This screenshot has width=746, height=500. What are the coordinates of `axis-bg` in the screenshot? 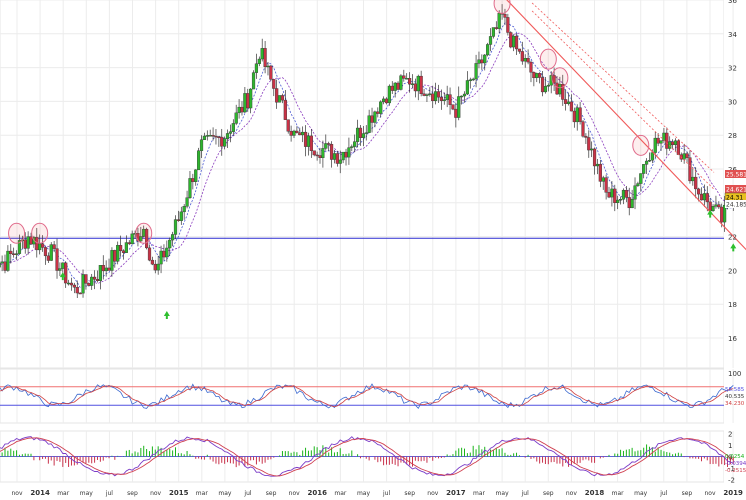 It's located at (735, 250).